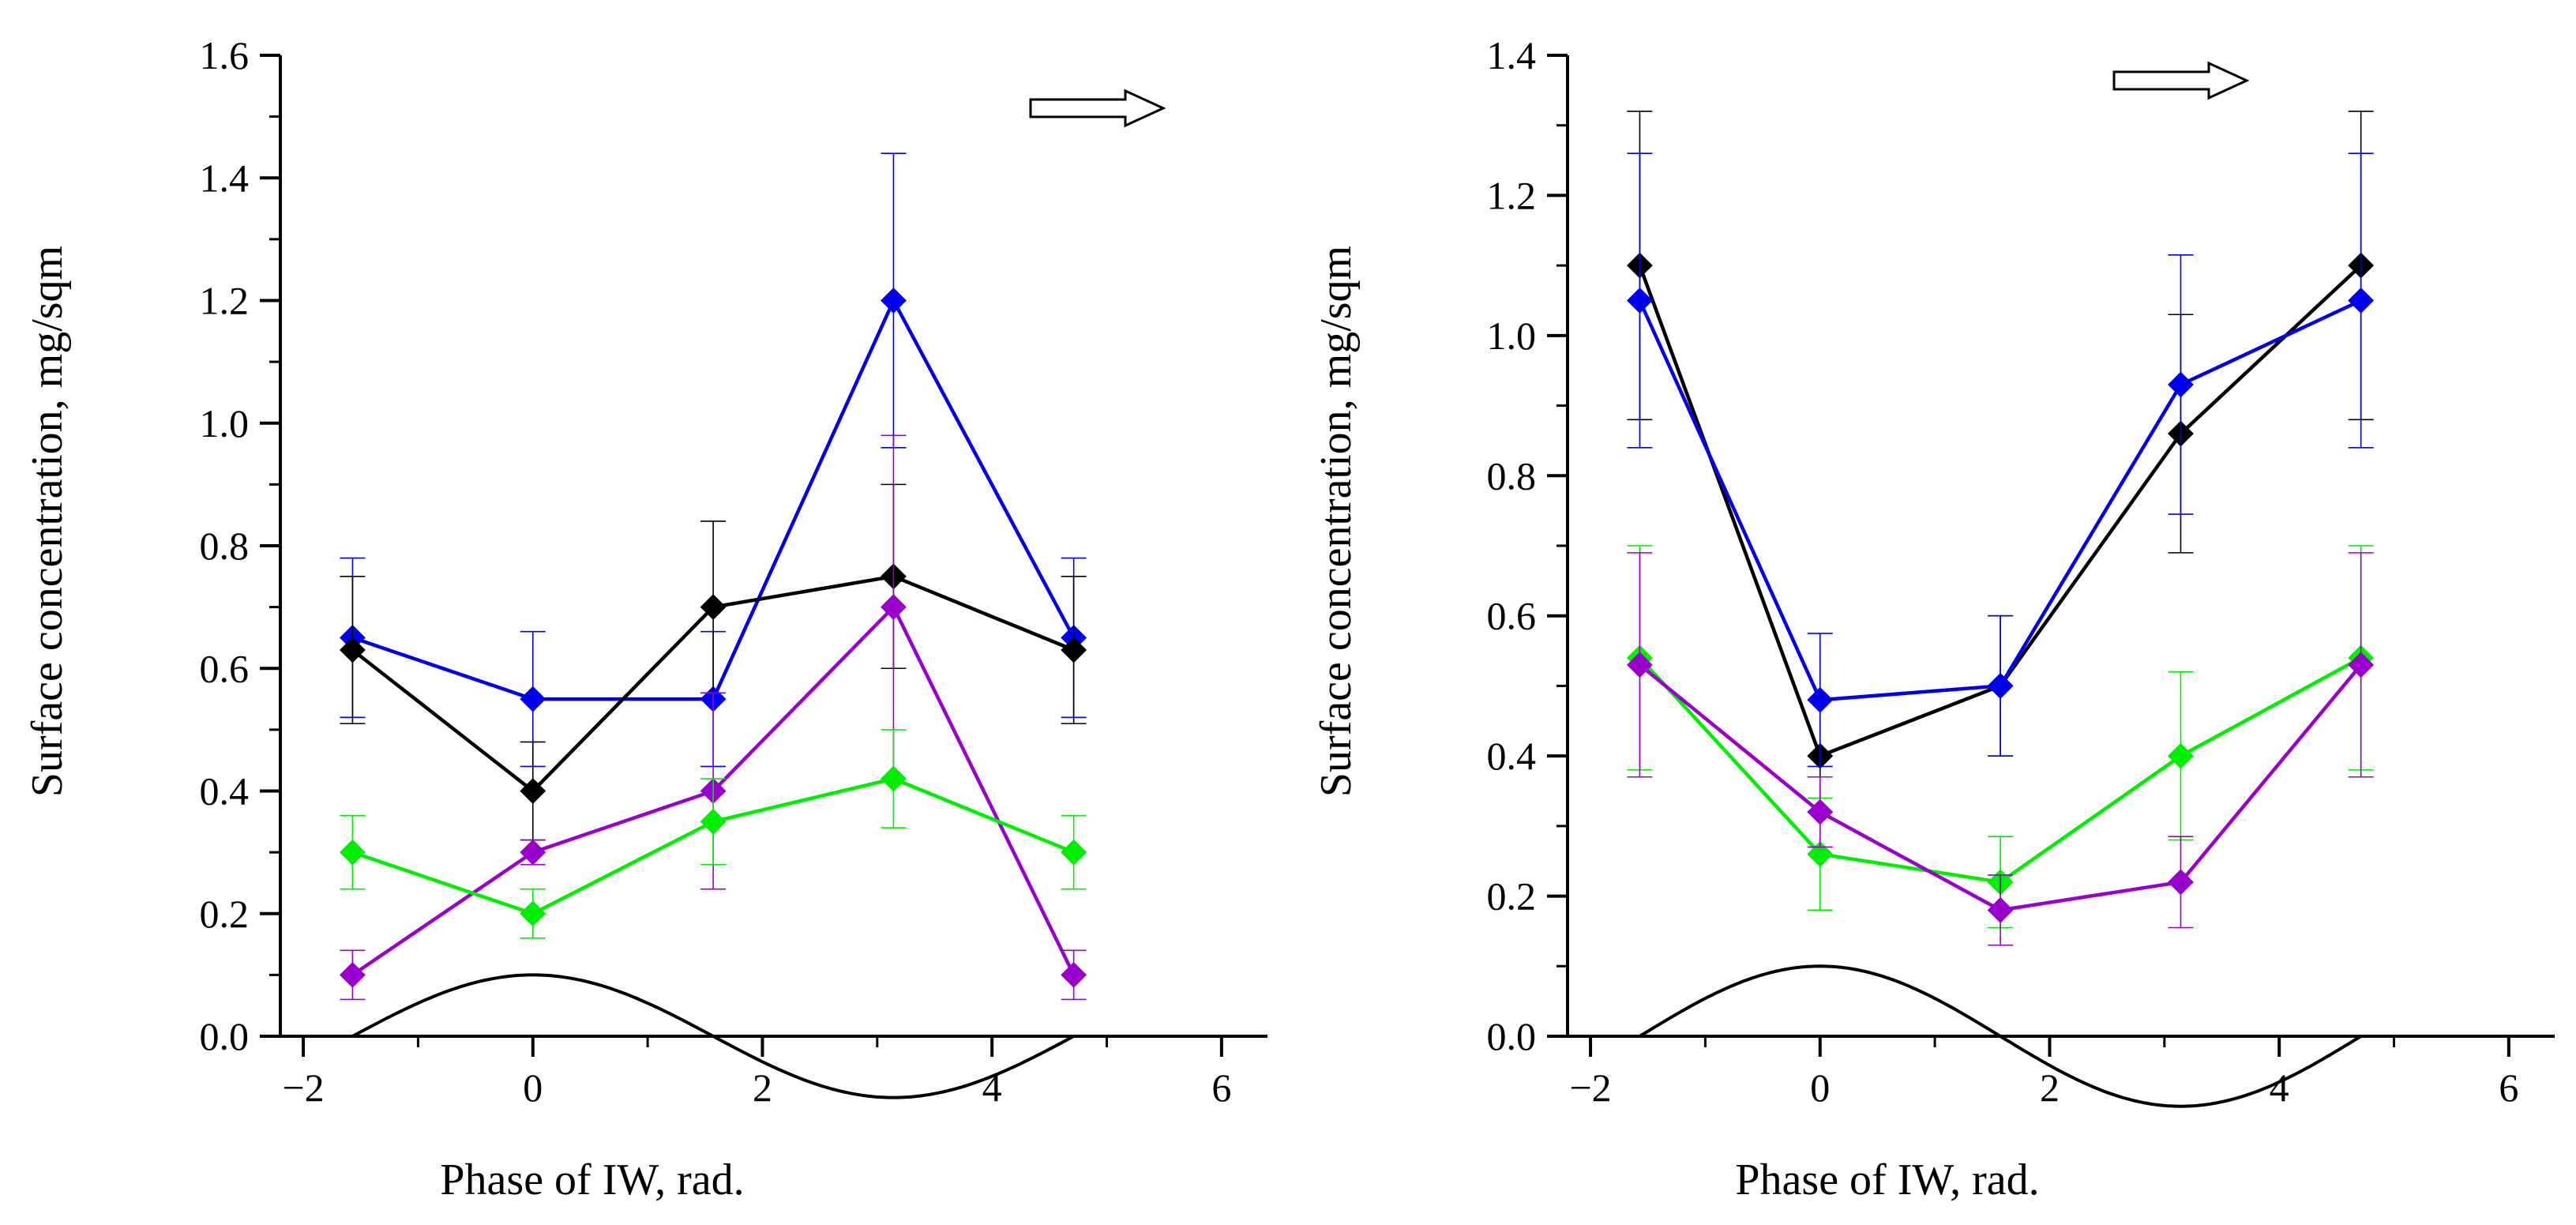 The image size is (2576, 1225). Describe the element at coordinates (533, 1088) in the screenshot. I see `left-x-tick-label: 0` at that location.